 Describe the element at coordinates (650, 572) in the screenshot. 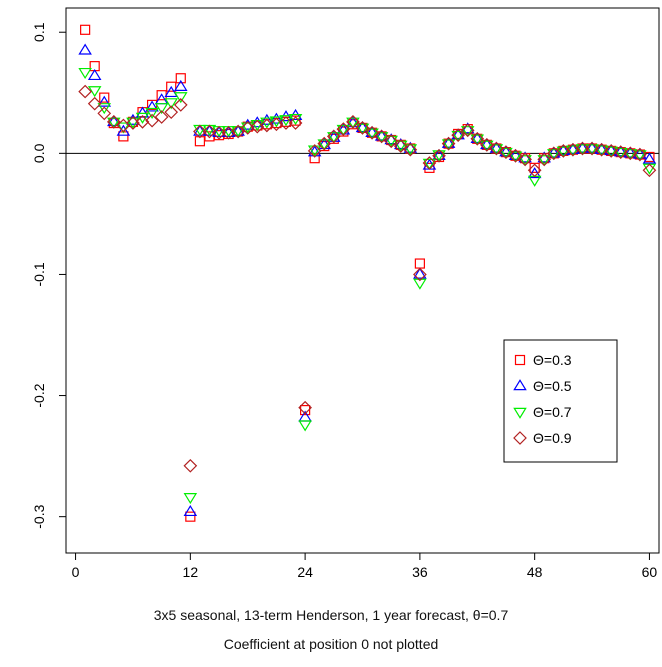

I see `x-tick-label: 60` at that location.